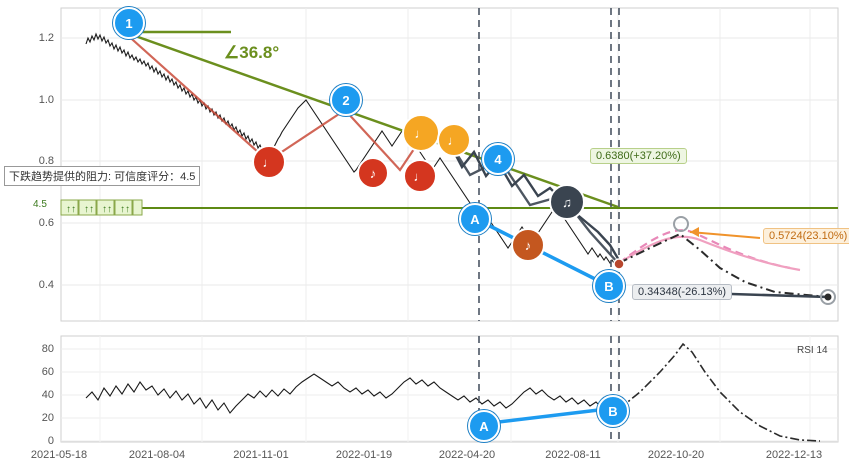 Image resolution: width=849 pixels, height=471 pixels. What do you see at coordinates (709, 253) in the screenshot?
I see `pink-projection-solid` at bounding box center [709, 253].